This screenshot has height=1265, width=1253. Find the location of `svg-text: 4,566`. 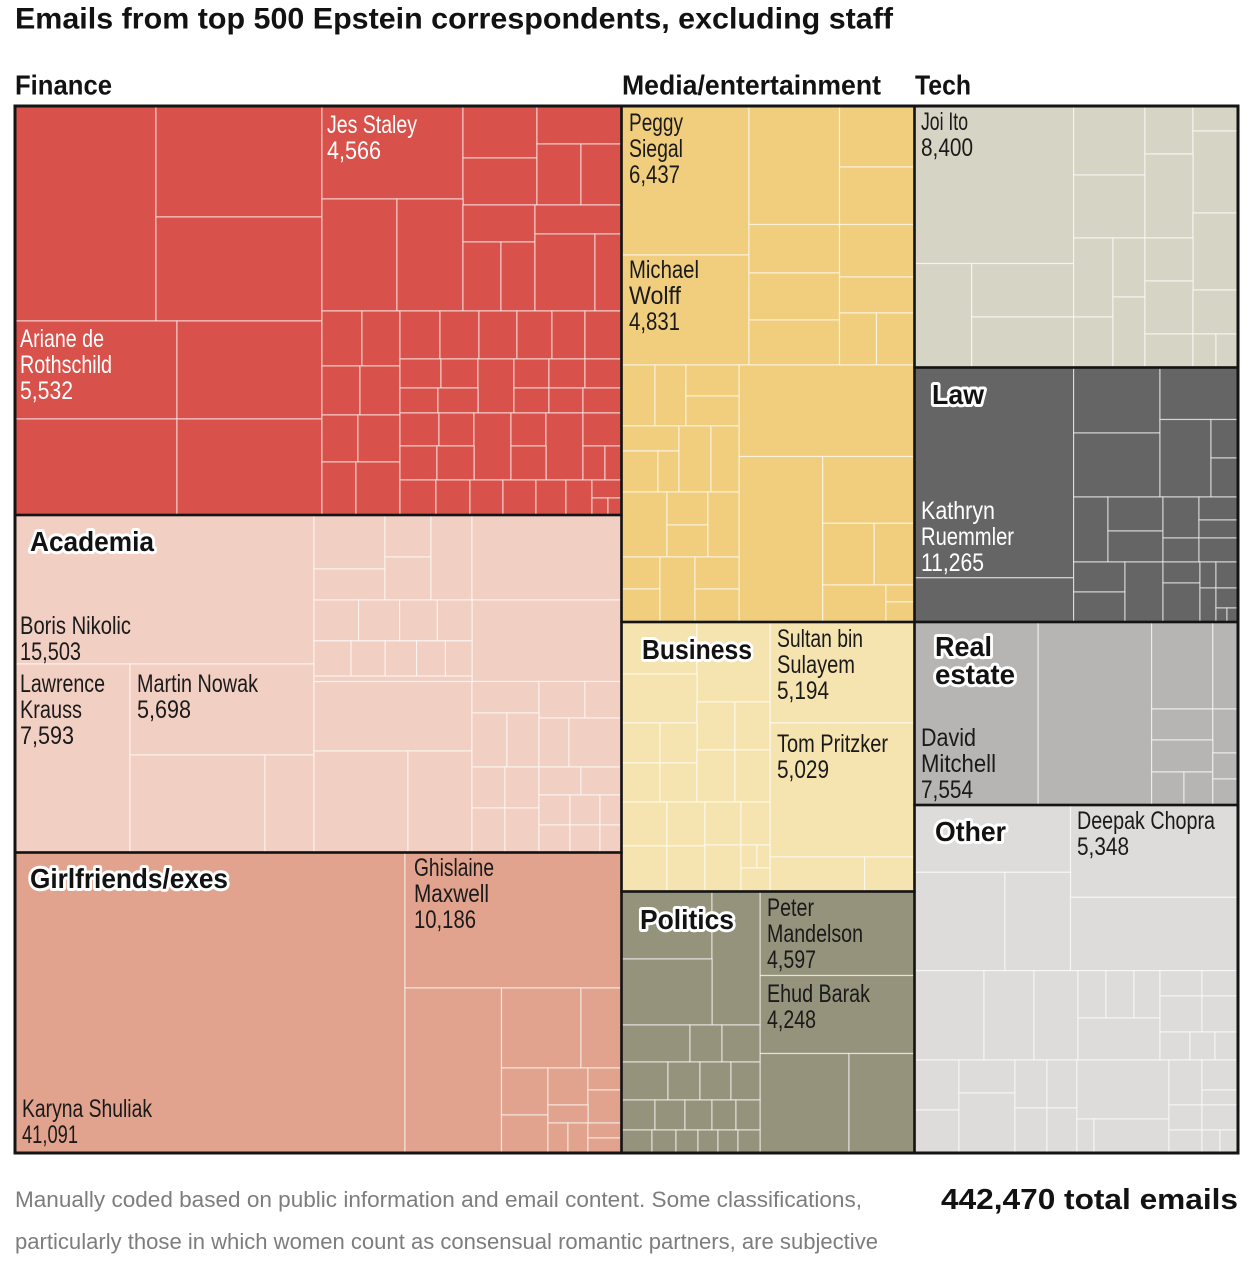

svg-text: 4,566 is located at coordinates (354, 151).